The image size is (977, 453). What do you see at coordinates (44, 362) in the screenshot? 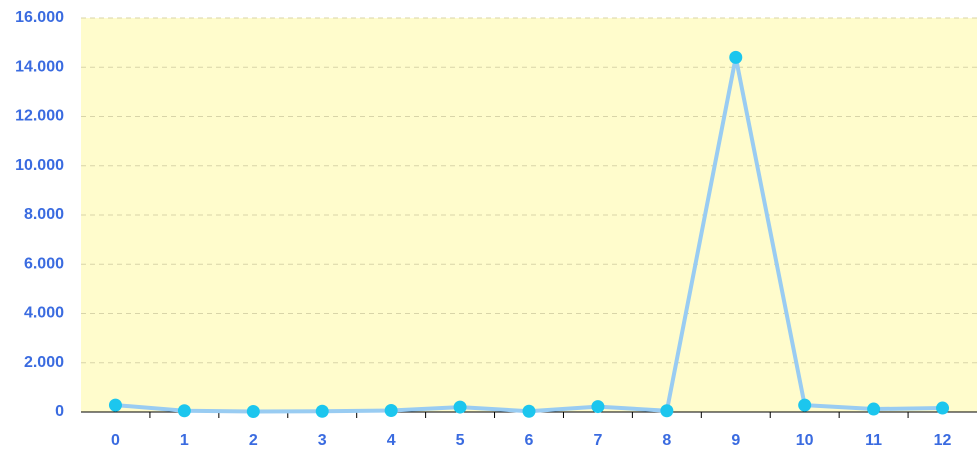
I see `y-tick-label: 2.000` at bounding box center [44, 362].